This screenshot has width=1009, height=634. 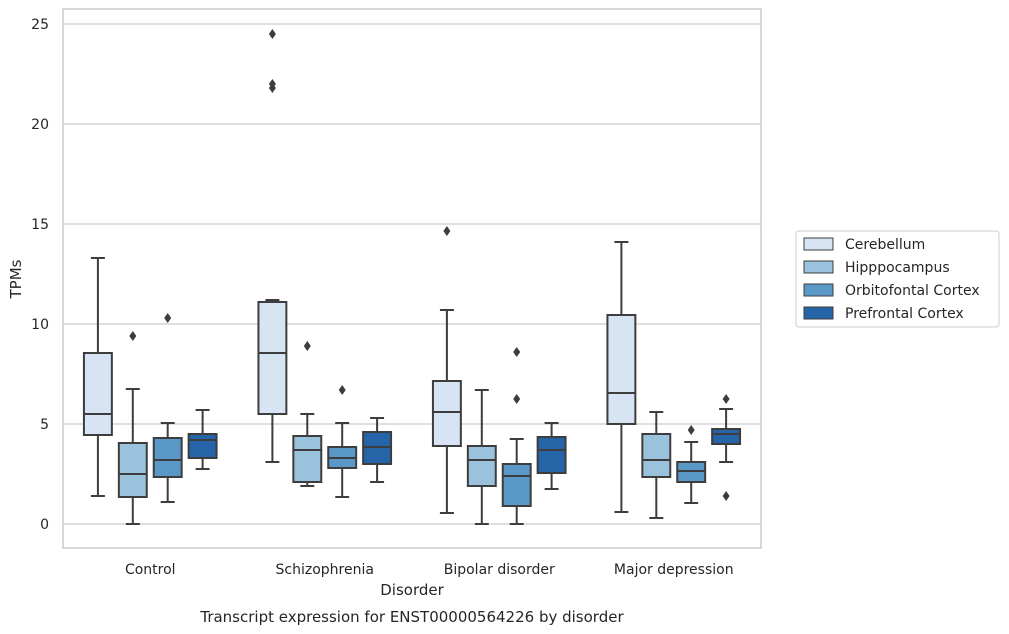 I want to click on x-axis-label: Disorder, so click(x=412, y=590).